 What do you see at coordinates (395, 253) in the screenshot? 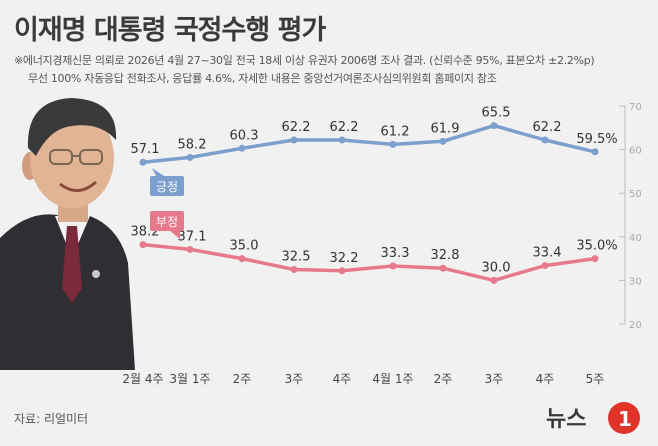
I see `data-label: 33.3` at bounding box center [395, 253].